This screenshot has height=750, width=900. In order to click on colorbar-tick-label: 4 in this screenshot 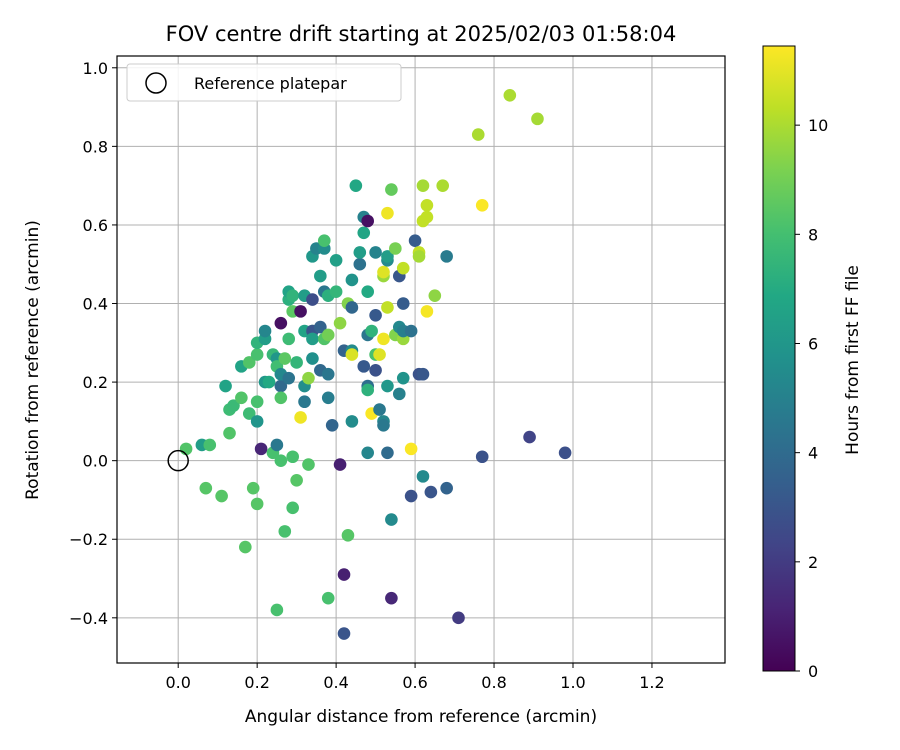, I will do `click(813, 453)`.